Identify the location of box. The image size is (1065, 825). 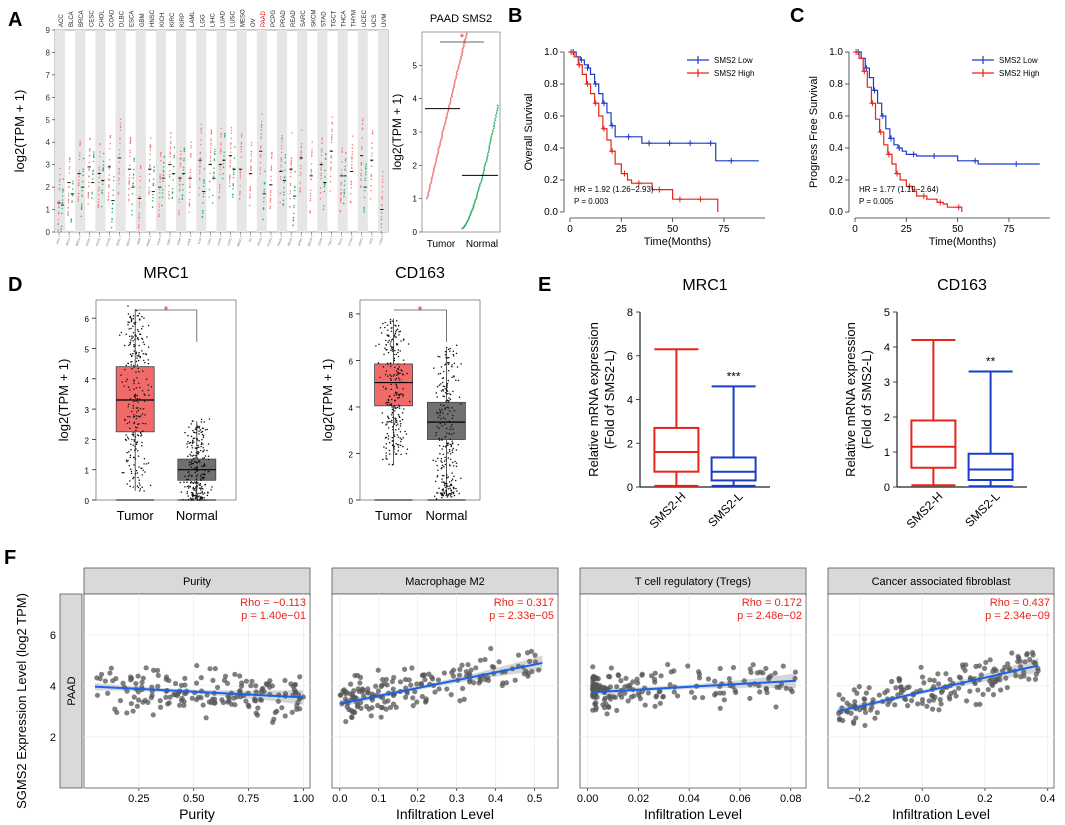
(394, 385).